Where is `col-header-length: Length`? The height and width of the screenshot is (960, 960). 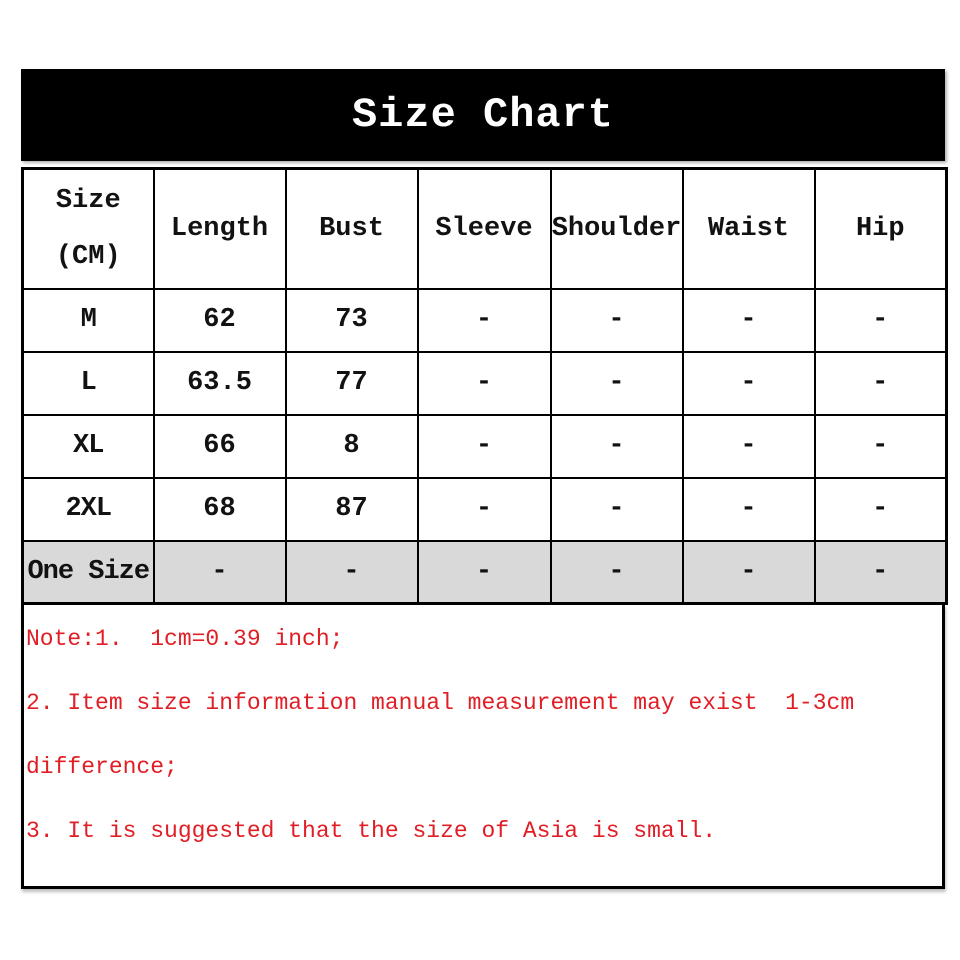
col-header-length: Length is located at coordinates (219, 228).